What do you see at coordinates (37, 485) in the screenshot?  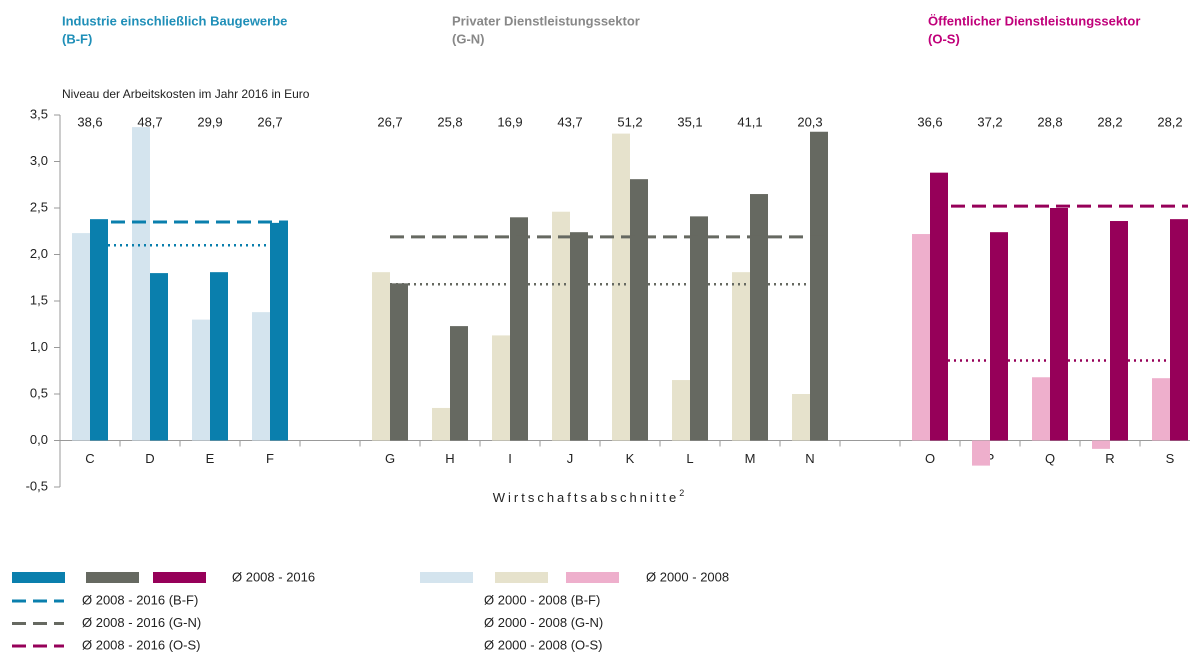 I see `y-tick-label: -0,5` at bounding box center [37, 485].